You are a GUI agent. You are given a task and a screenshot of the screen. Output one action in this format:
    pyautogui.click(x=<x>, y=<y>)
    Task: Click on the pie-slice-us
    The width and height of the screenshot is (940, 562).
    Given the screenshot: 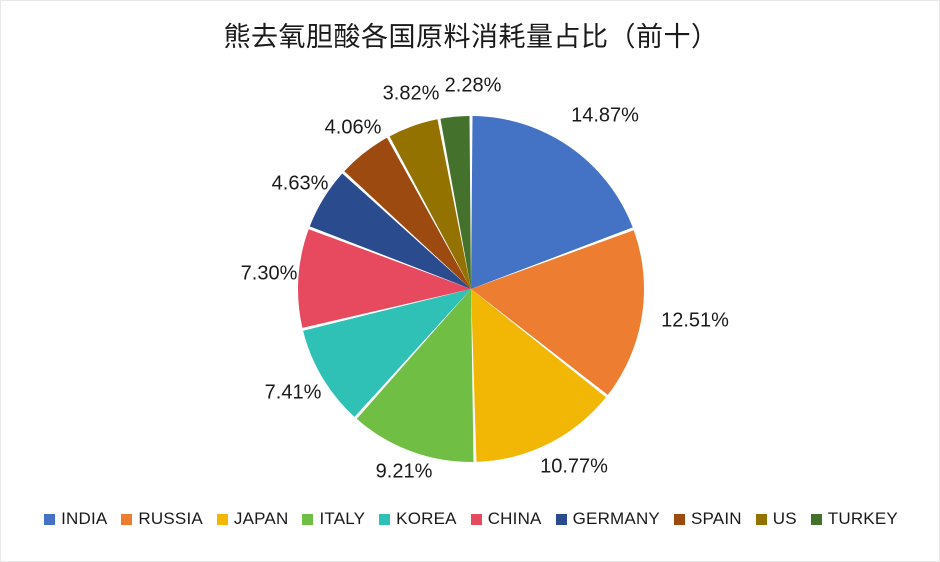 What is the action you would take?
    pyautogui.click(x=430, y=204)
    